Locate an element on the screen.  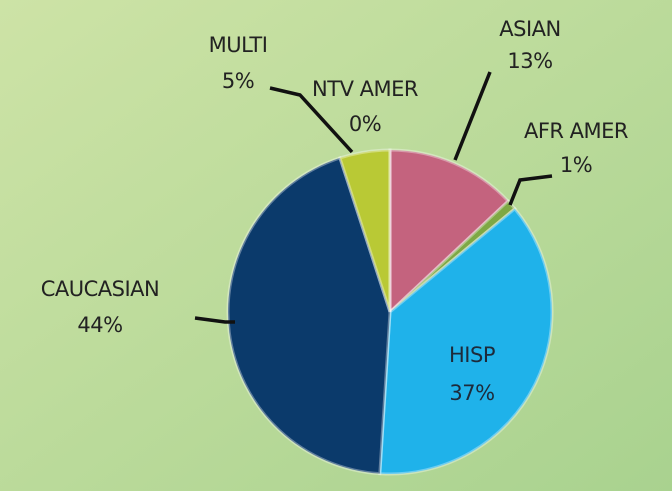
value-label: 13% is located at coordinates (529, 61).